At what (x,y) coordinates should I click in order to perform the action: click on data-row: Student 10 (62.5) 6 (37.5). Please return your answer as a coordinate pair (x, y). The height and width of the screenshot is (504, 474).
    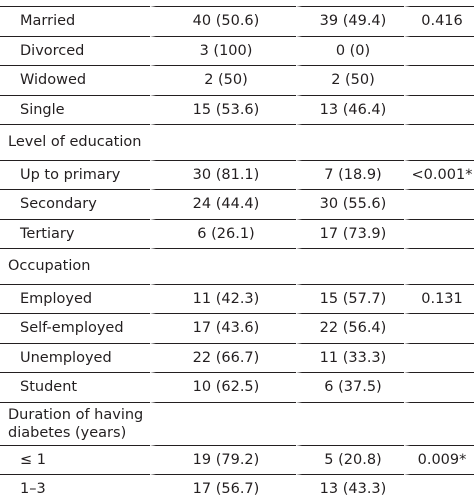
    Looking at the image, I should click on (237, 387).